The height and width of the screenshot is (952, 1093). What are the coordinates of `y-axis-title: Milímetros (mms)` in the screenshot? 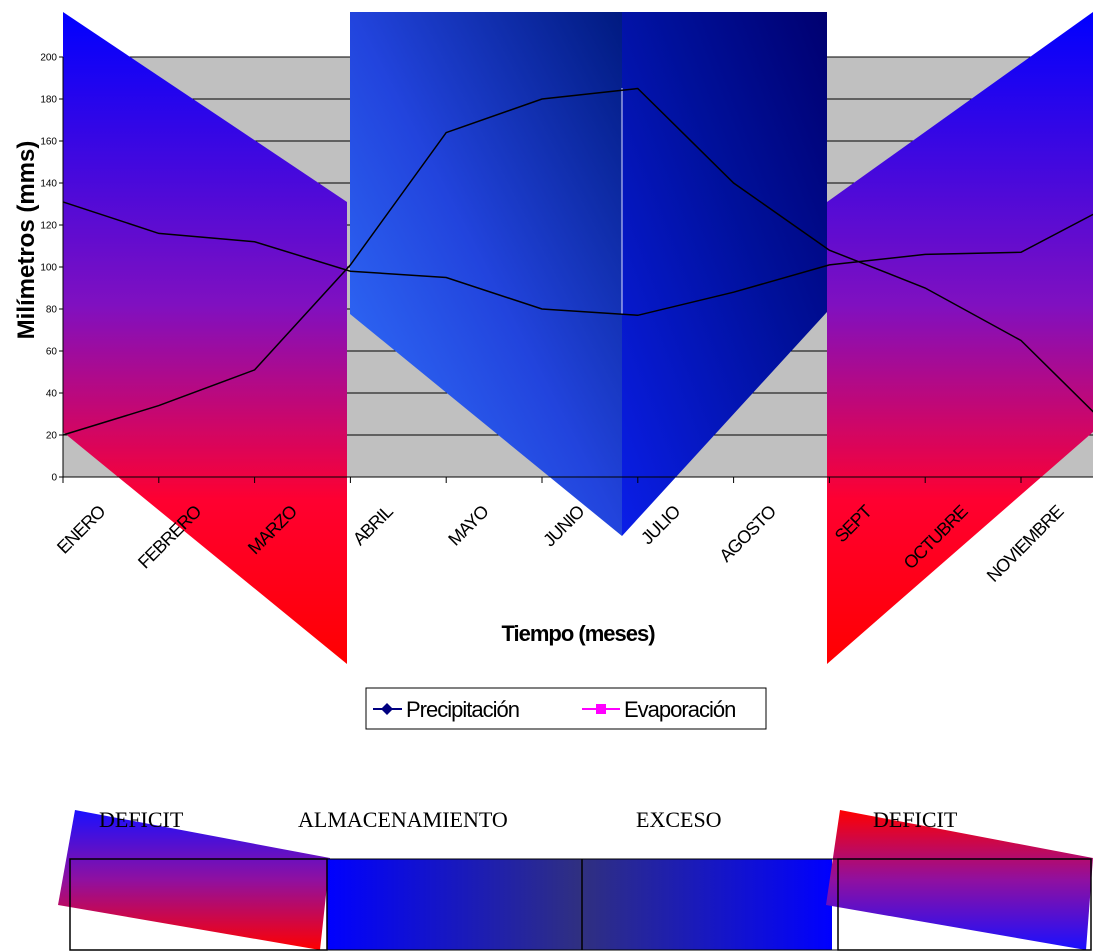 It's located at (26, 240).